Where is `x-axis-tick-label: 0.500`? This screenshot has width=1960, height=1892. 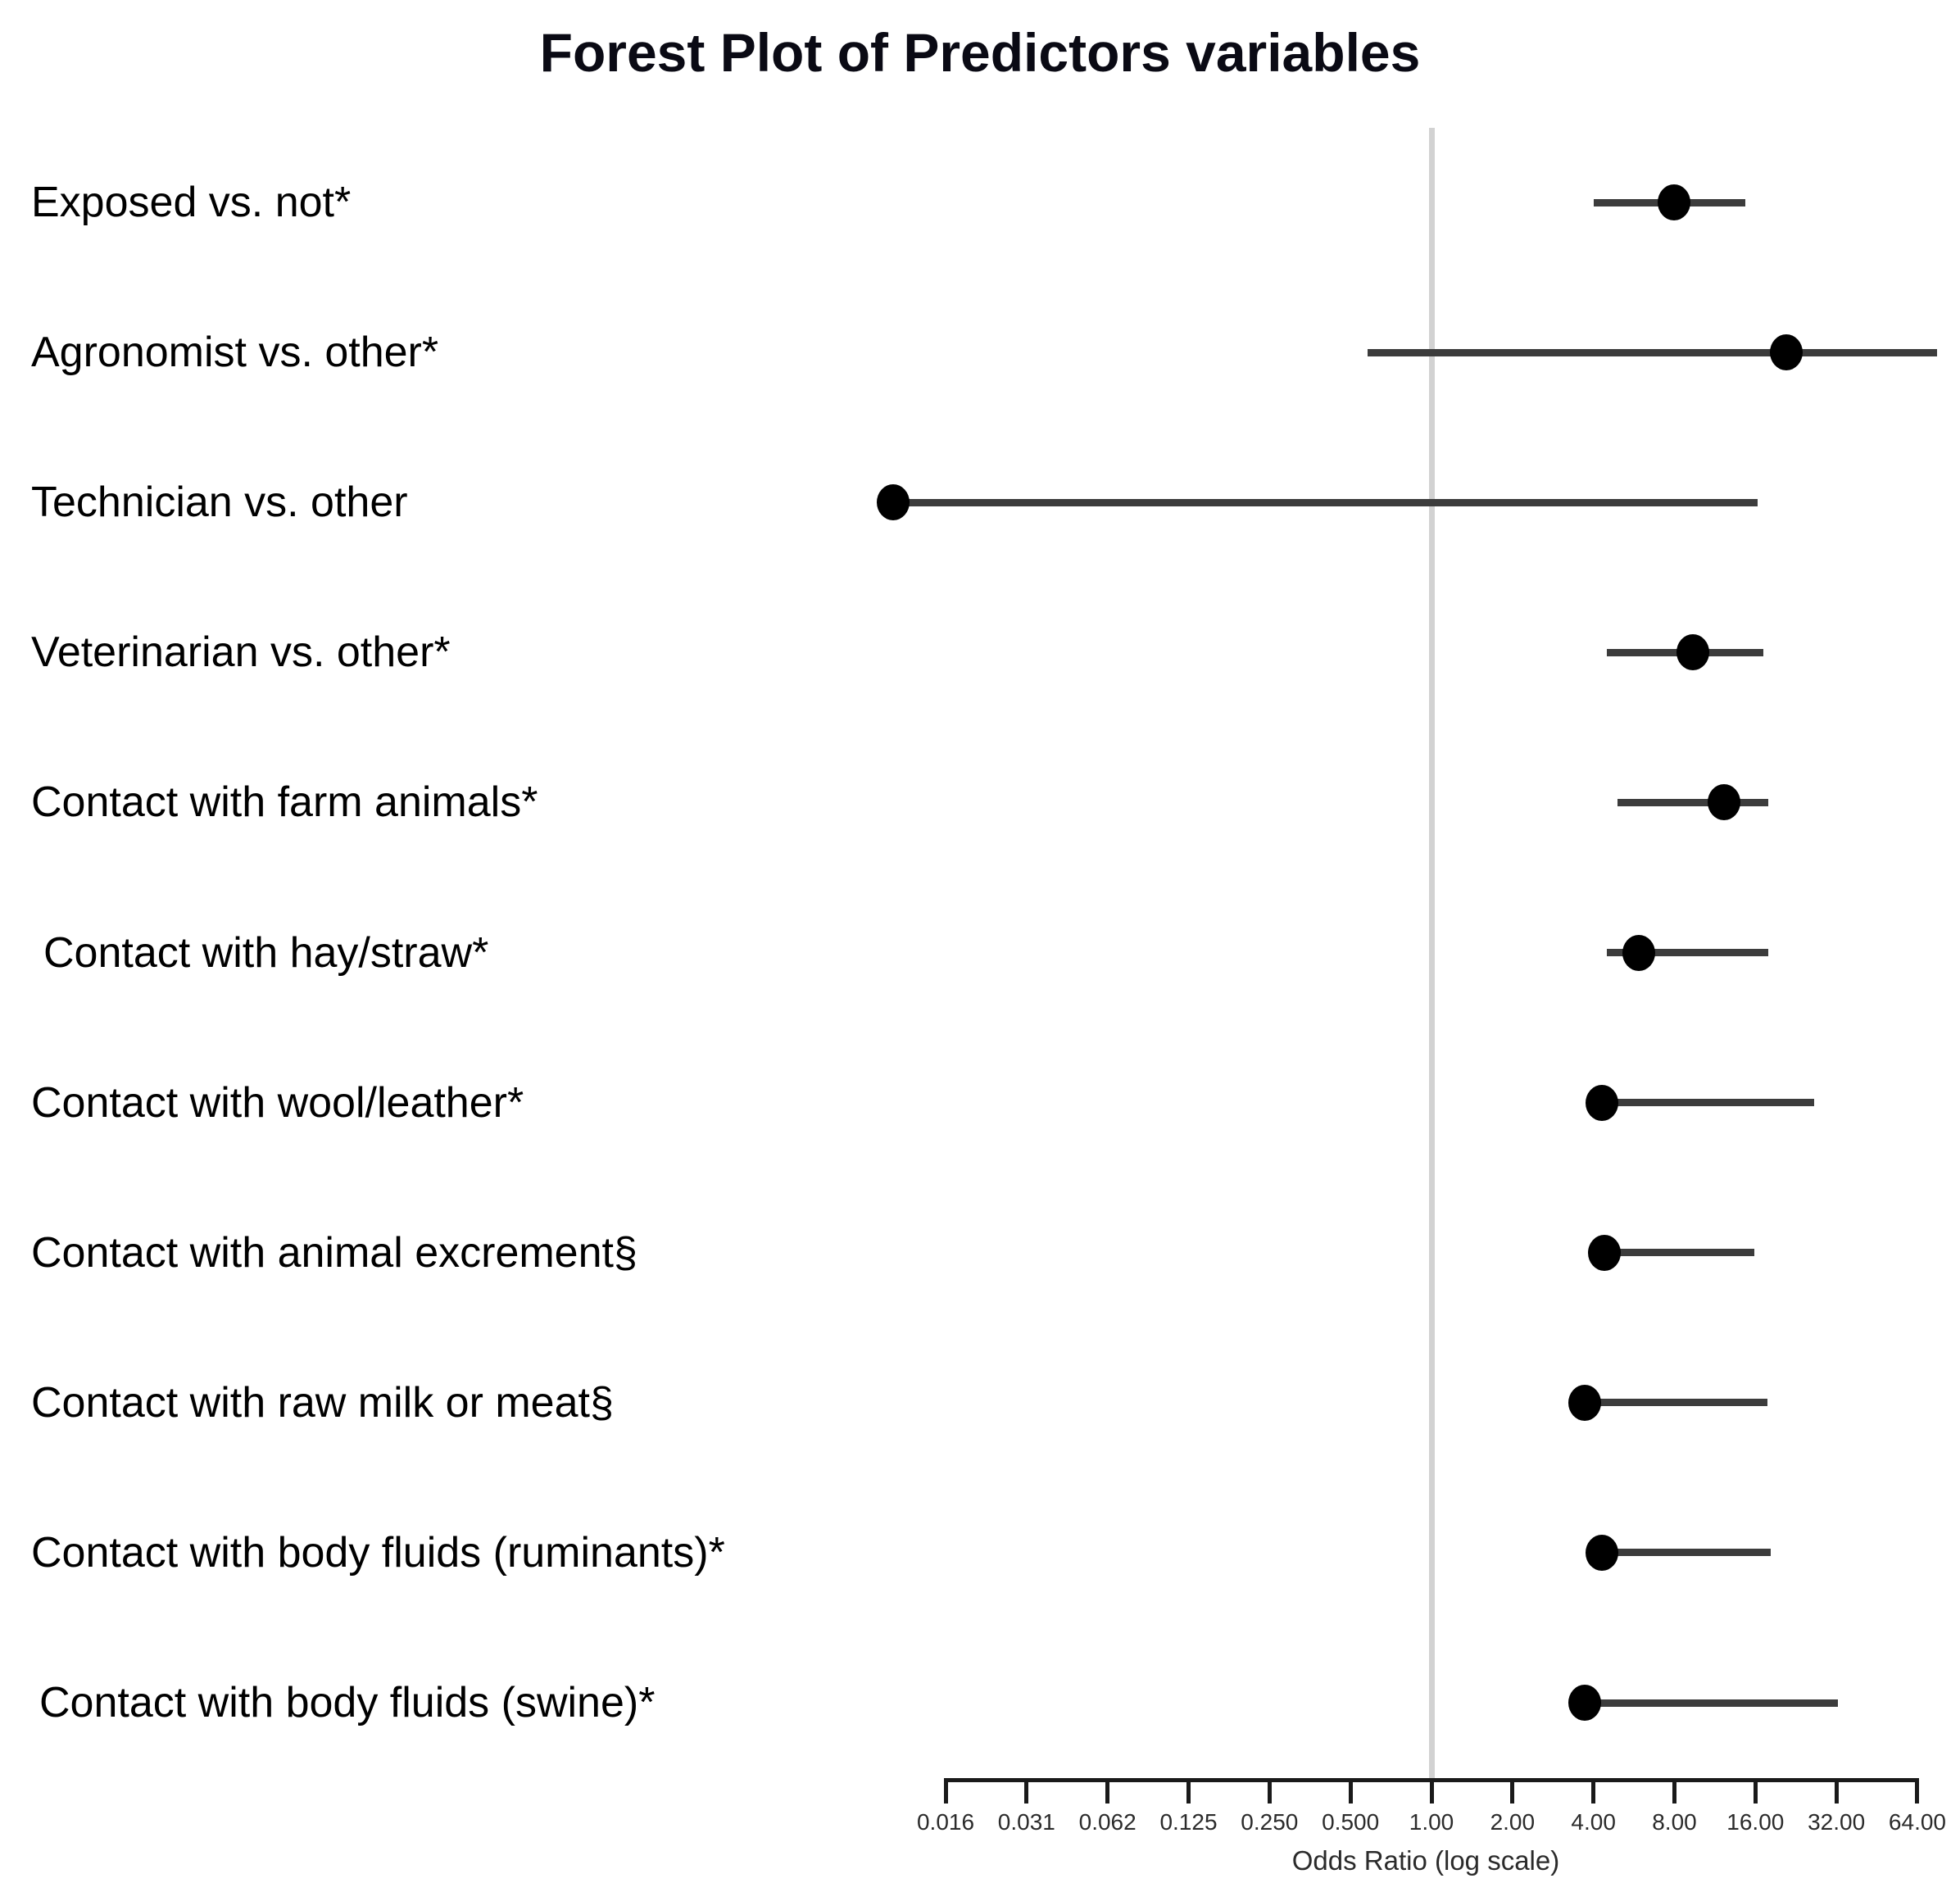
x-axis-tick-label: 0.500 is located at coordinates (1351, 1822).